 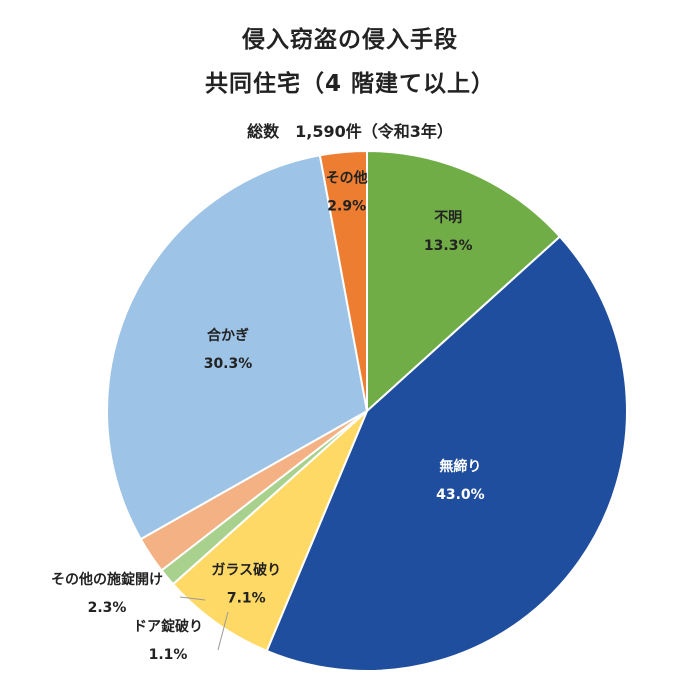 What do you see at coordinates (204, 623) in the screenshot?
I see `leader-lines` at bounding box center [204, 623].